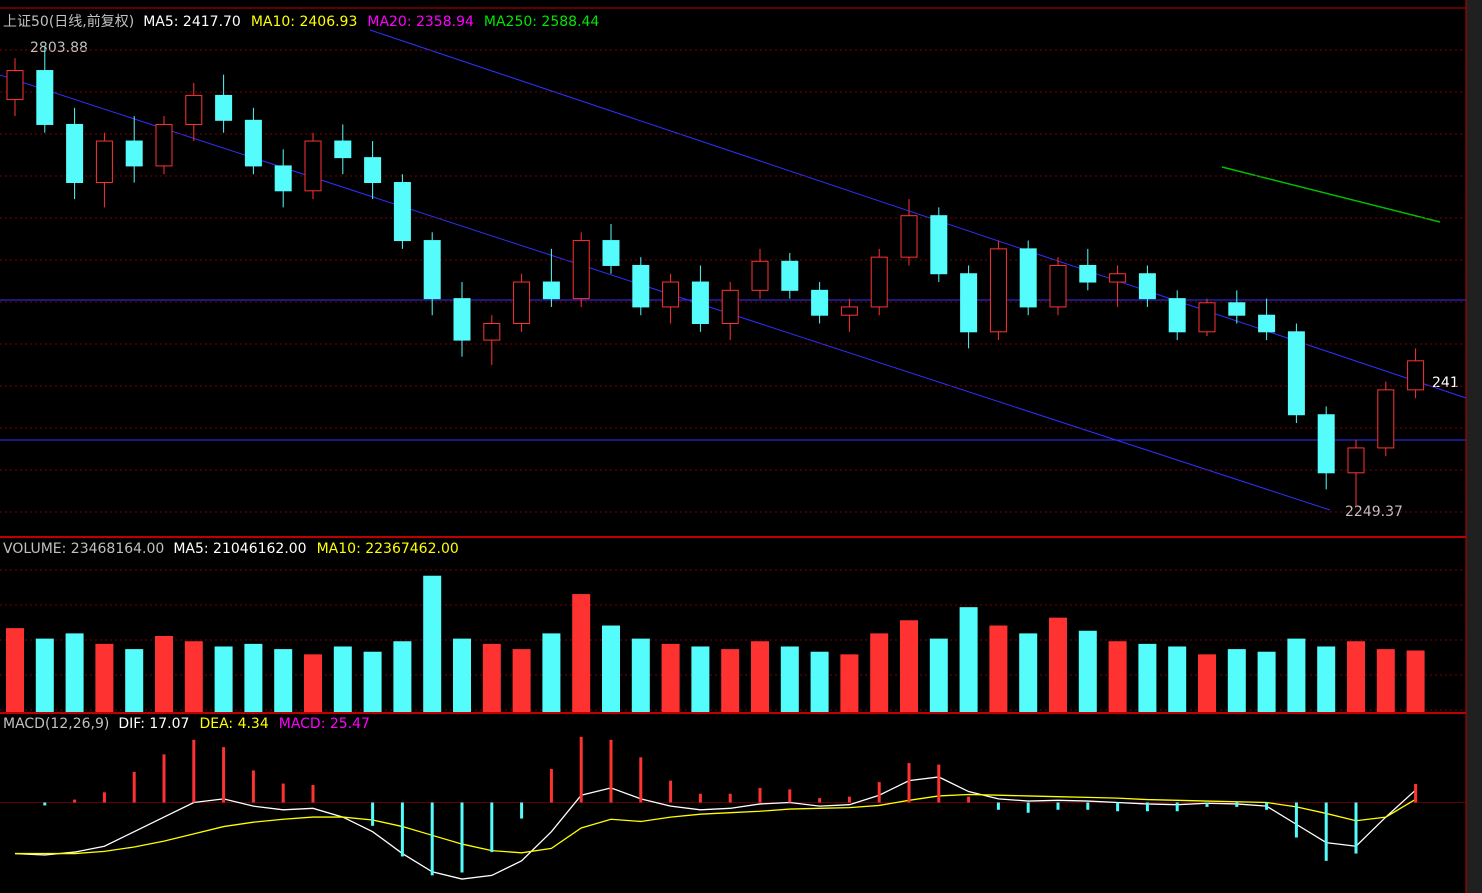  Describe the element at coordinates (1331, 194) in the screenshot. I see `ma250-line` at that location.